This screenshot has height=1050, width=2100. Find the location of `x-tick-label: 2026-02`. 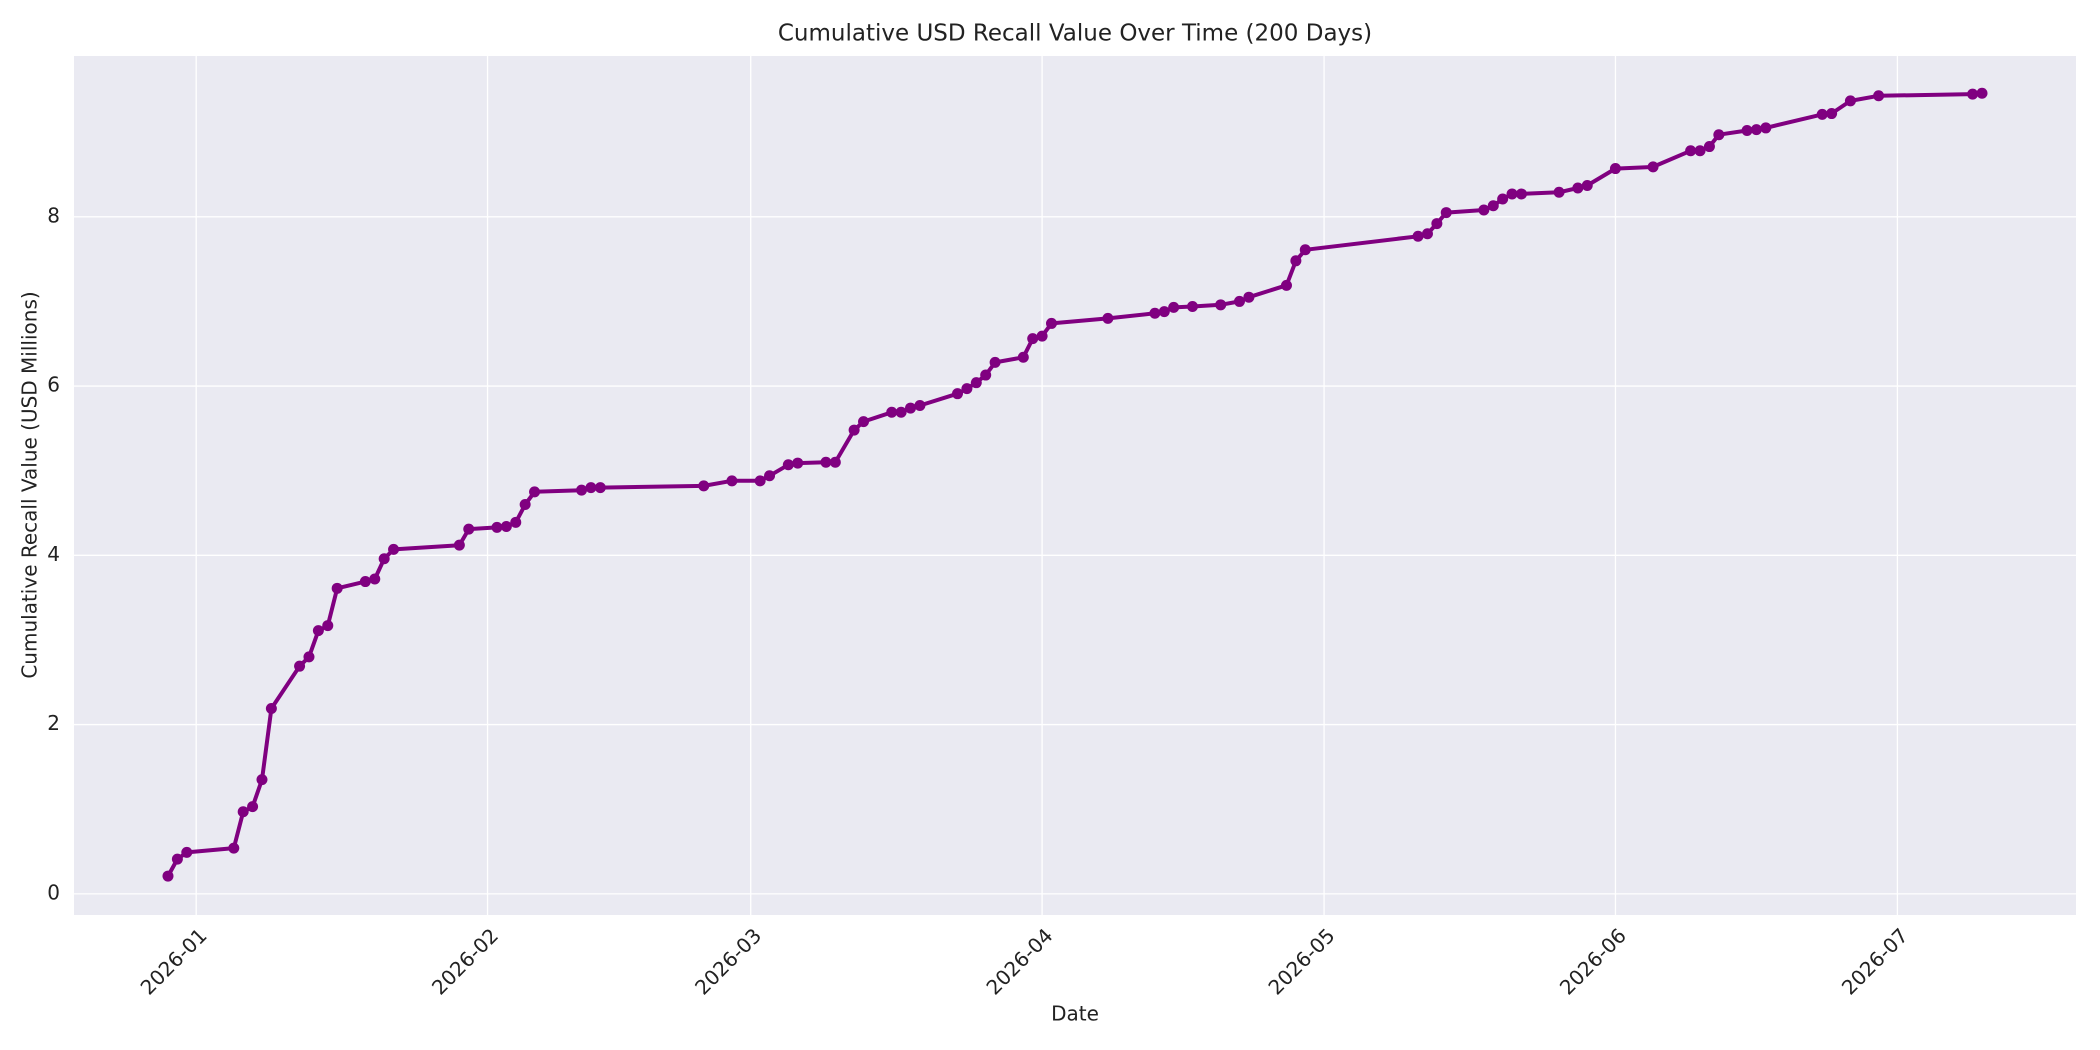

x-tick-label: 2026-02 is located at coordinates (465, 961).